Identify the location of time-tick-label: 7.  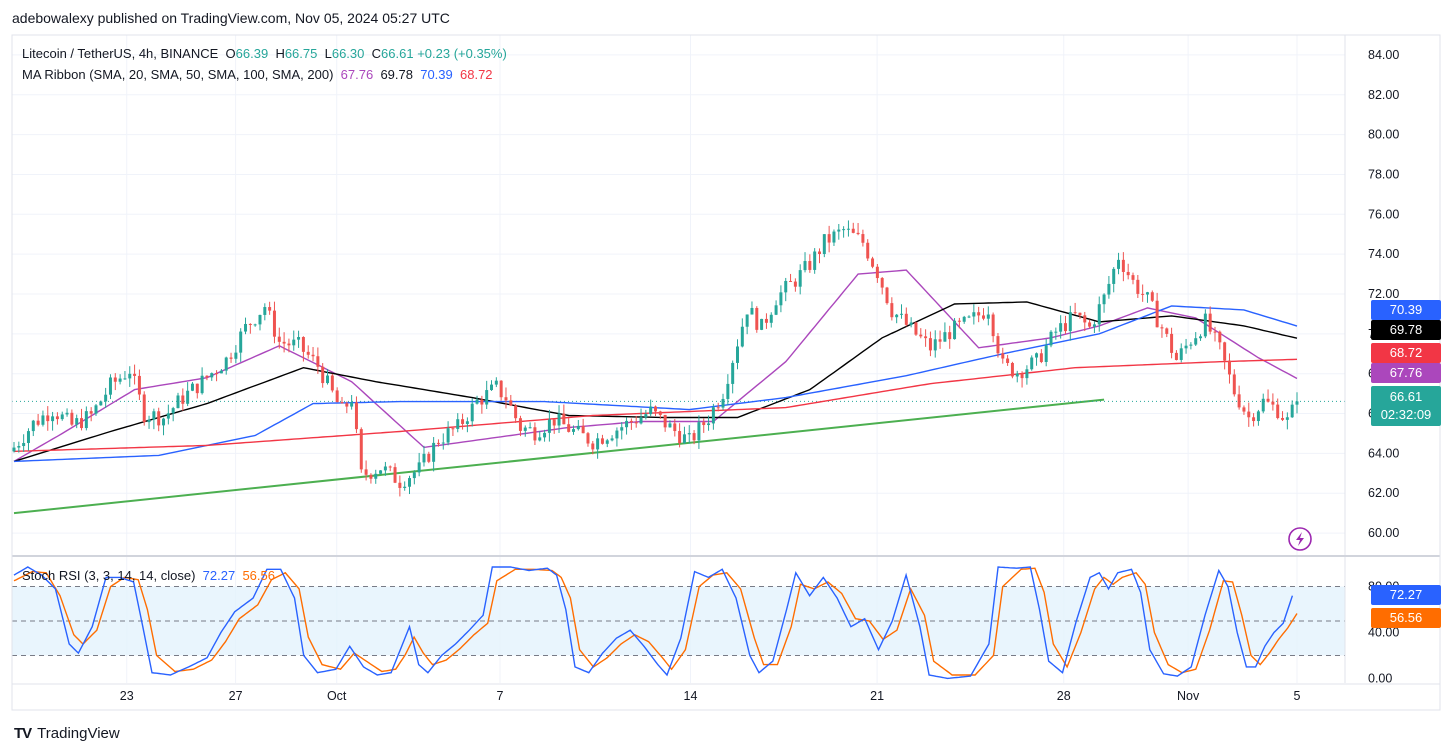
(500, 696).